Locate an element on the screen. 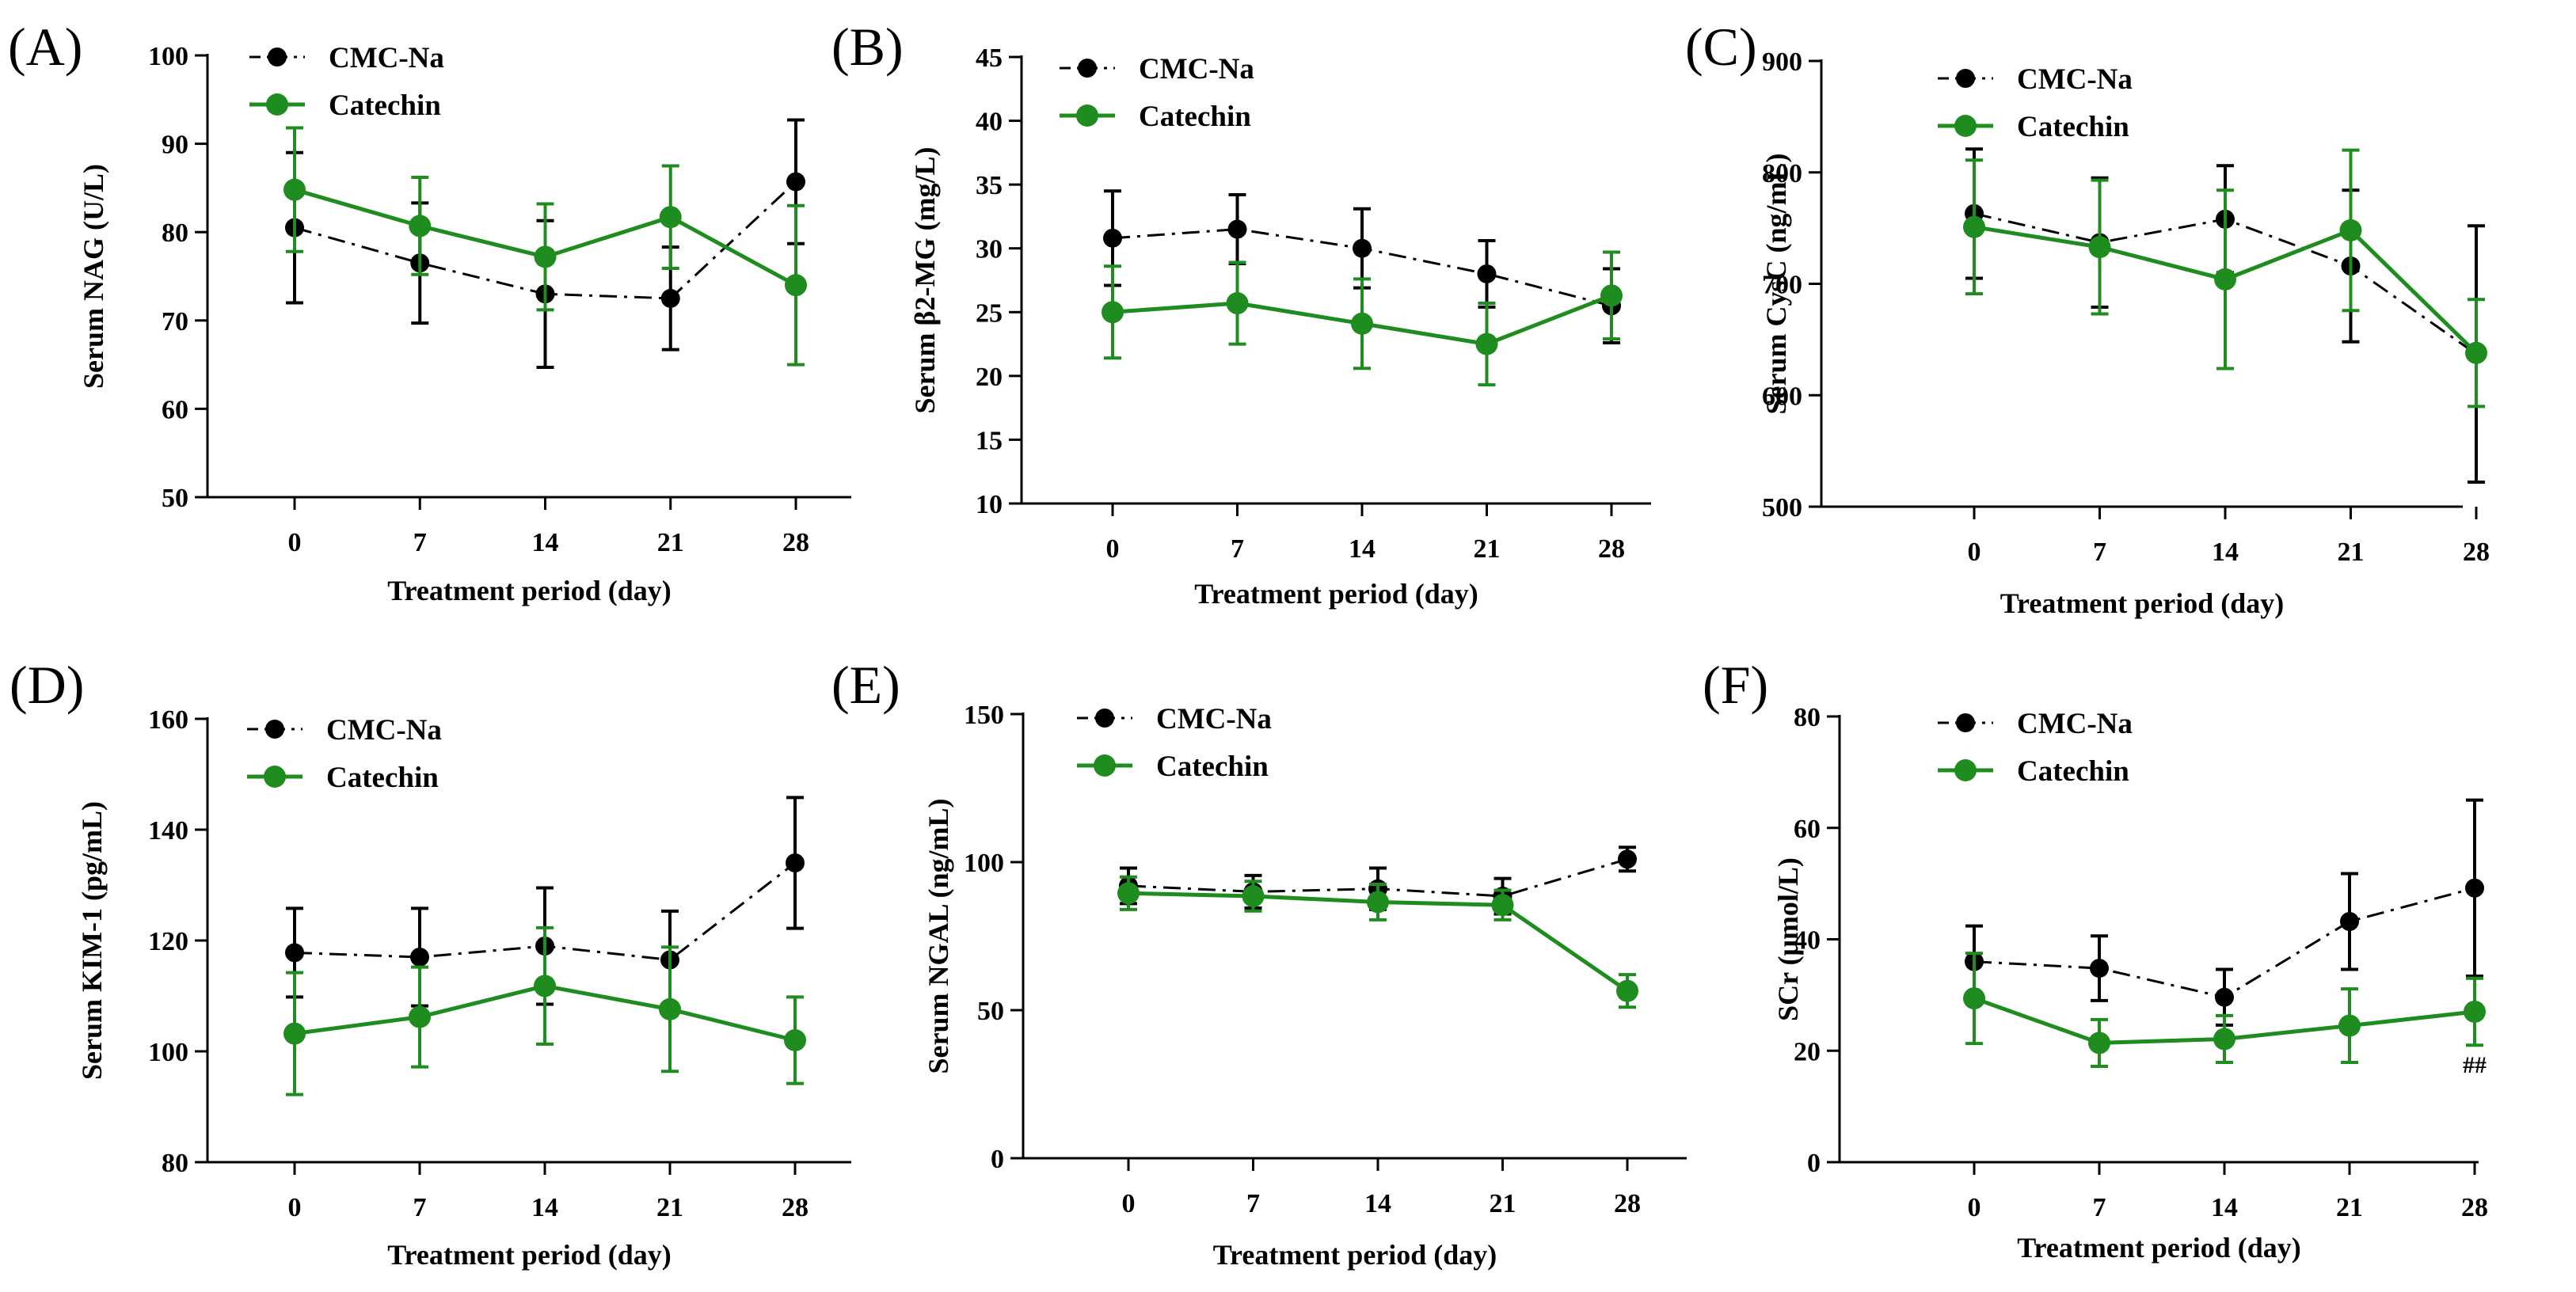 The image size is (2576, 1292). y-axis-title: Serum KIM-1 (pg/mL) is located at coordinates (92, 940).